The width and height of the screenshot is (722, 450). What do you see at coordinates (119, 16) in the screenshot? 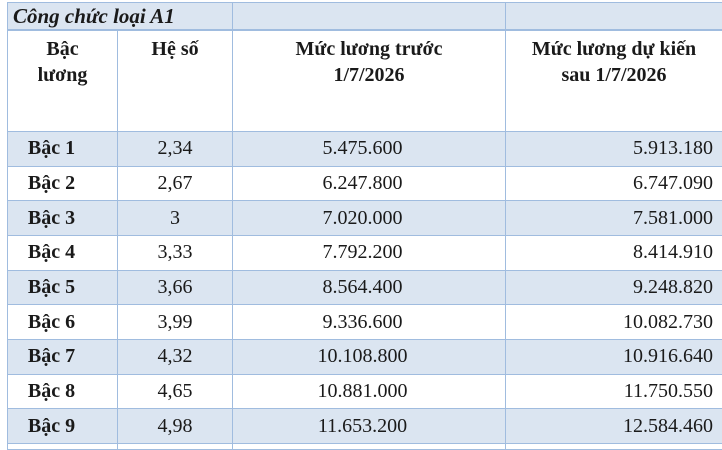
I see `table-title: Công chức loại A1` at bounding box center [119, 16].